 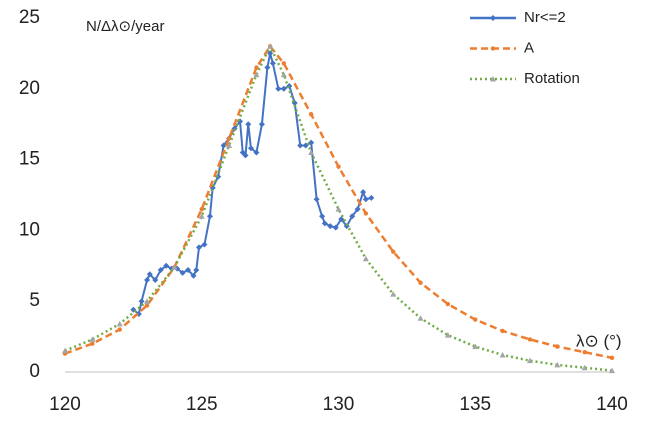 I want to click on legend-label: Rotation, so click(x=552, y=78).